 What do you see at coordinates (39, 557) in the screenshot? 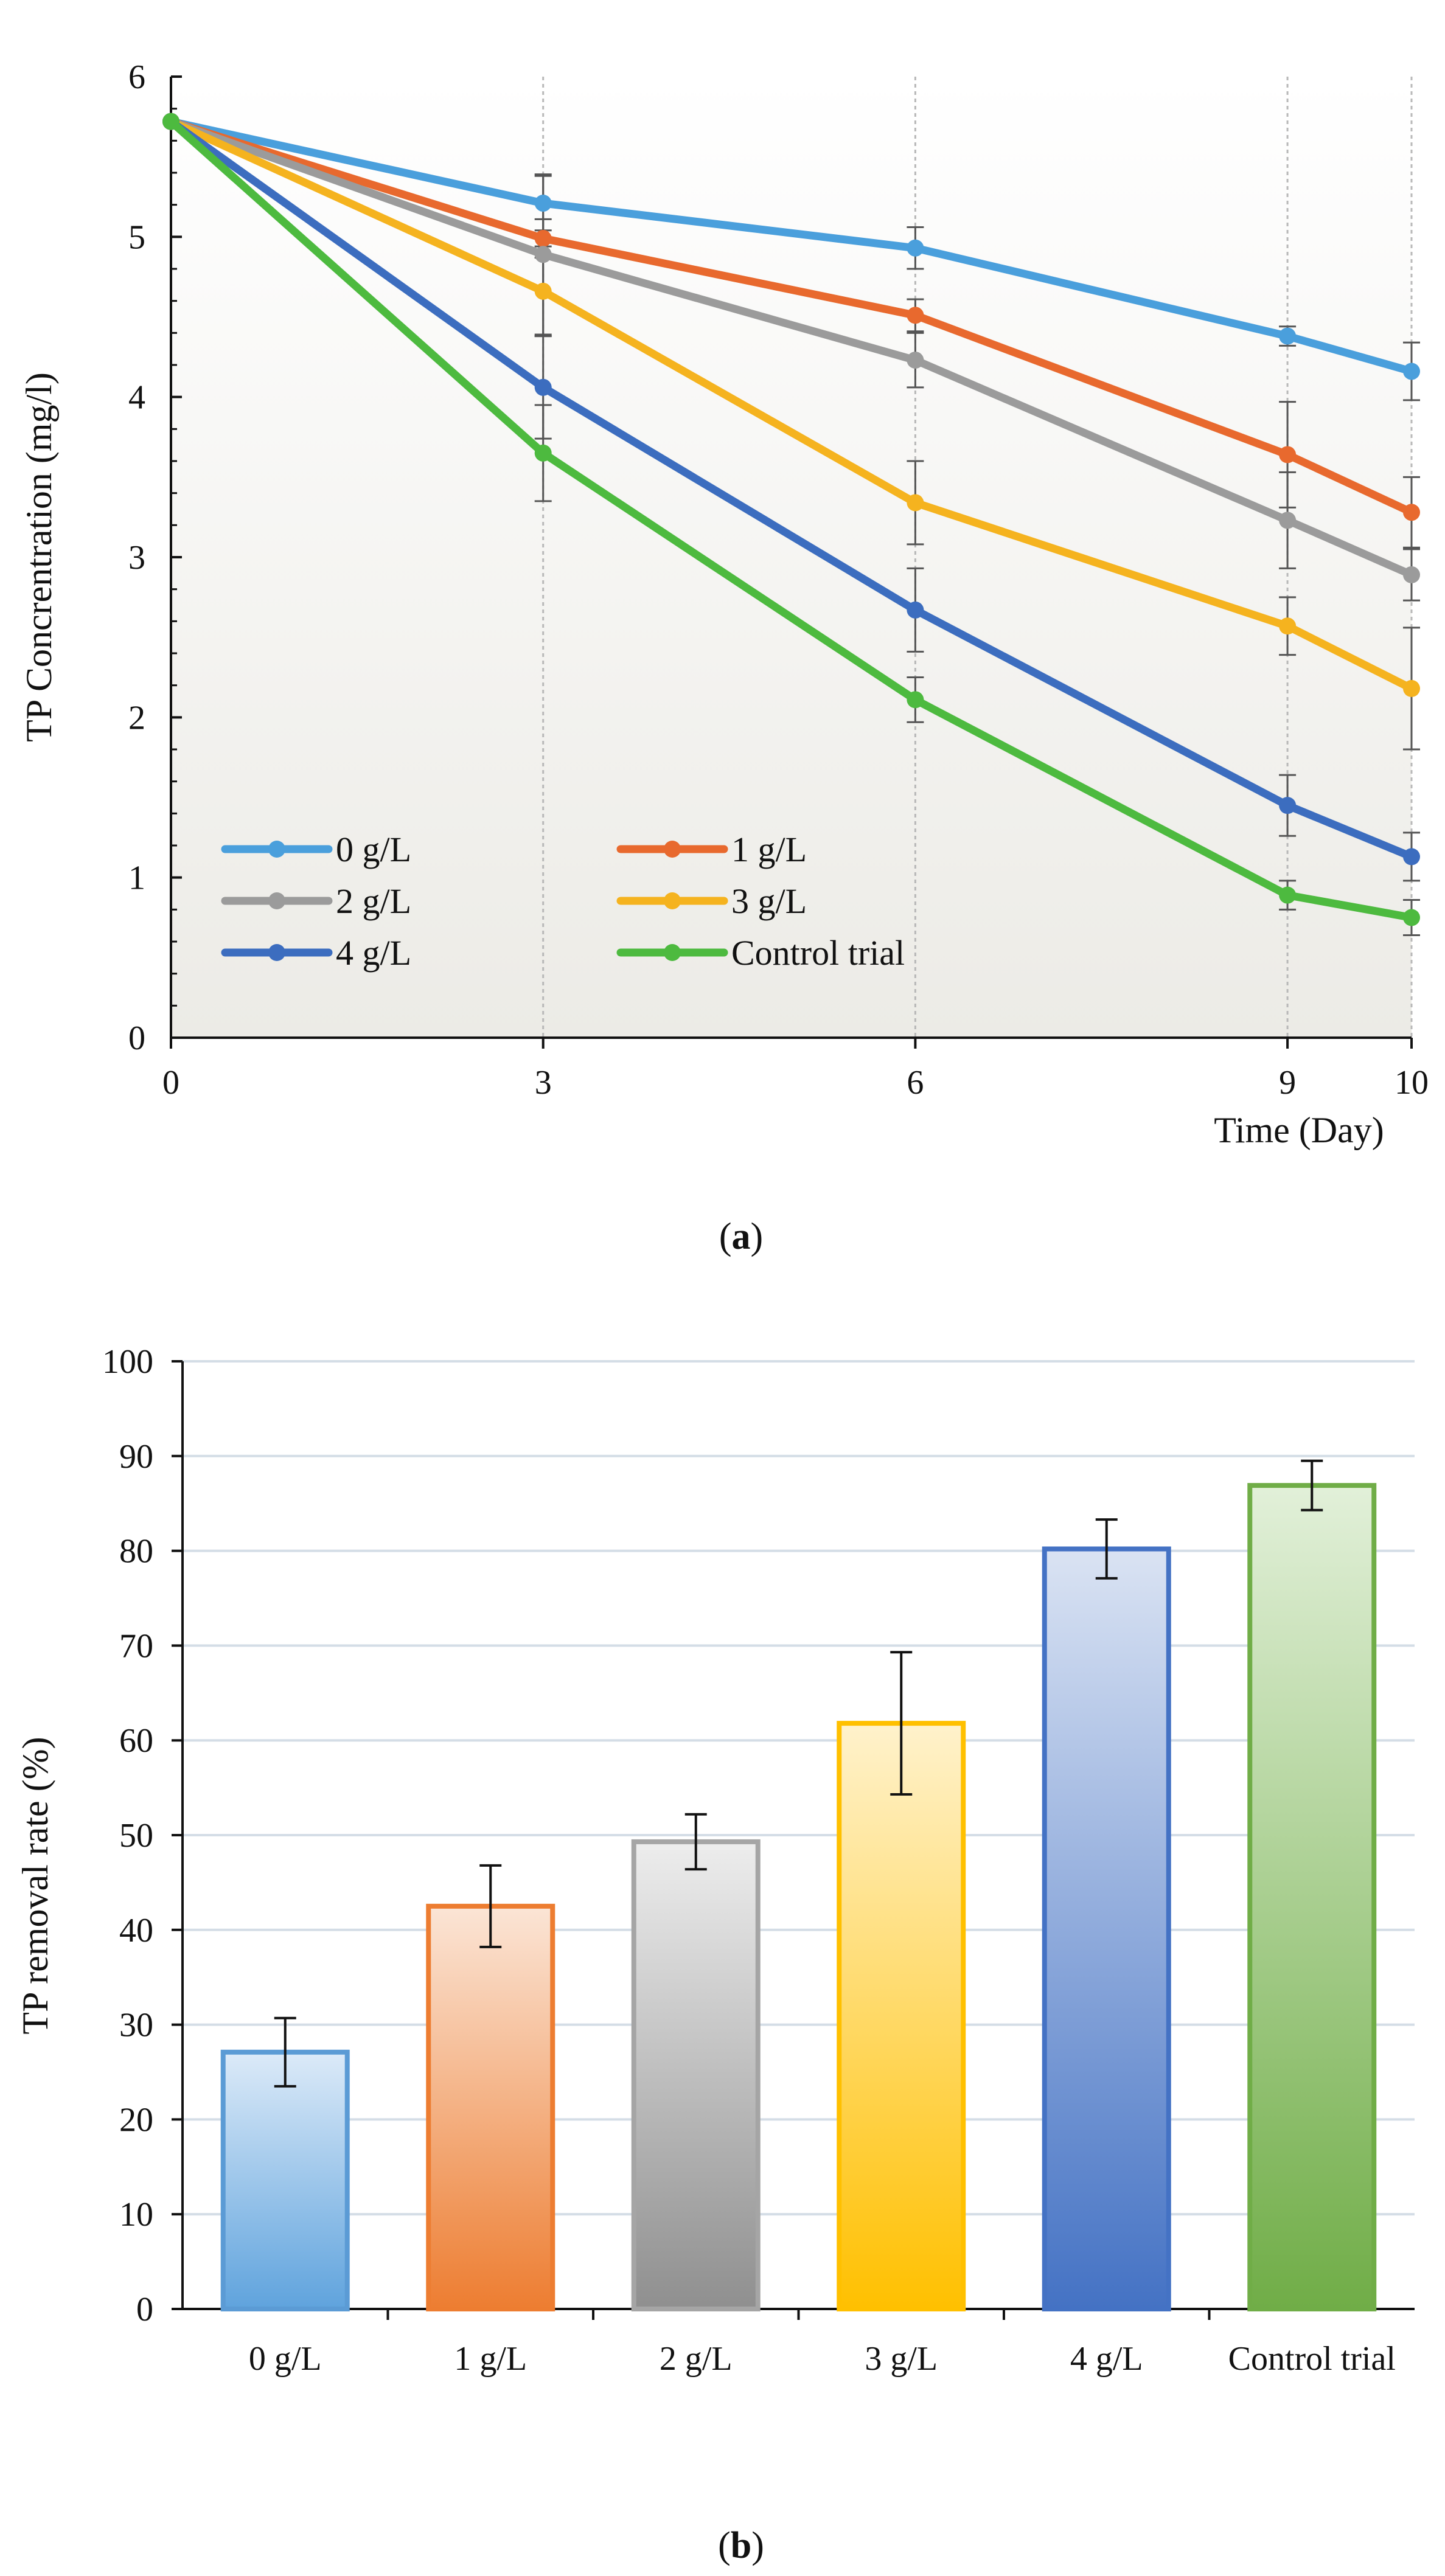
I see `y-axis-title-a: TP Concrentration (mg/l)` at bounding box center [39, 557].